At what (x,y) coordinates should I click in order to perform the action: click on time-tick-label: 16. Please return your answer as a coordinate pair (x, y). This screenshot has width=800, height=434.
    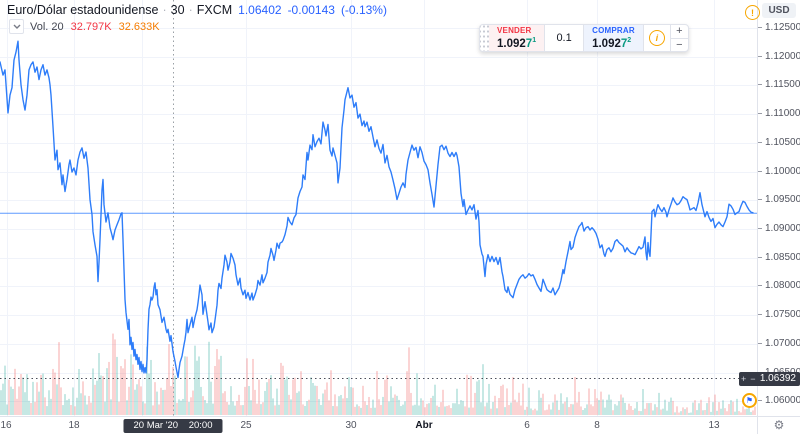
    Looking at the image, I should click on (6, 425).